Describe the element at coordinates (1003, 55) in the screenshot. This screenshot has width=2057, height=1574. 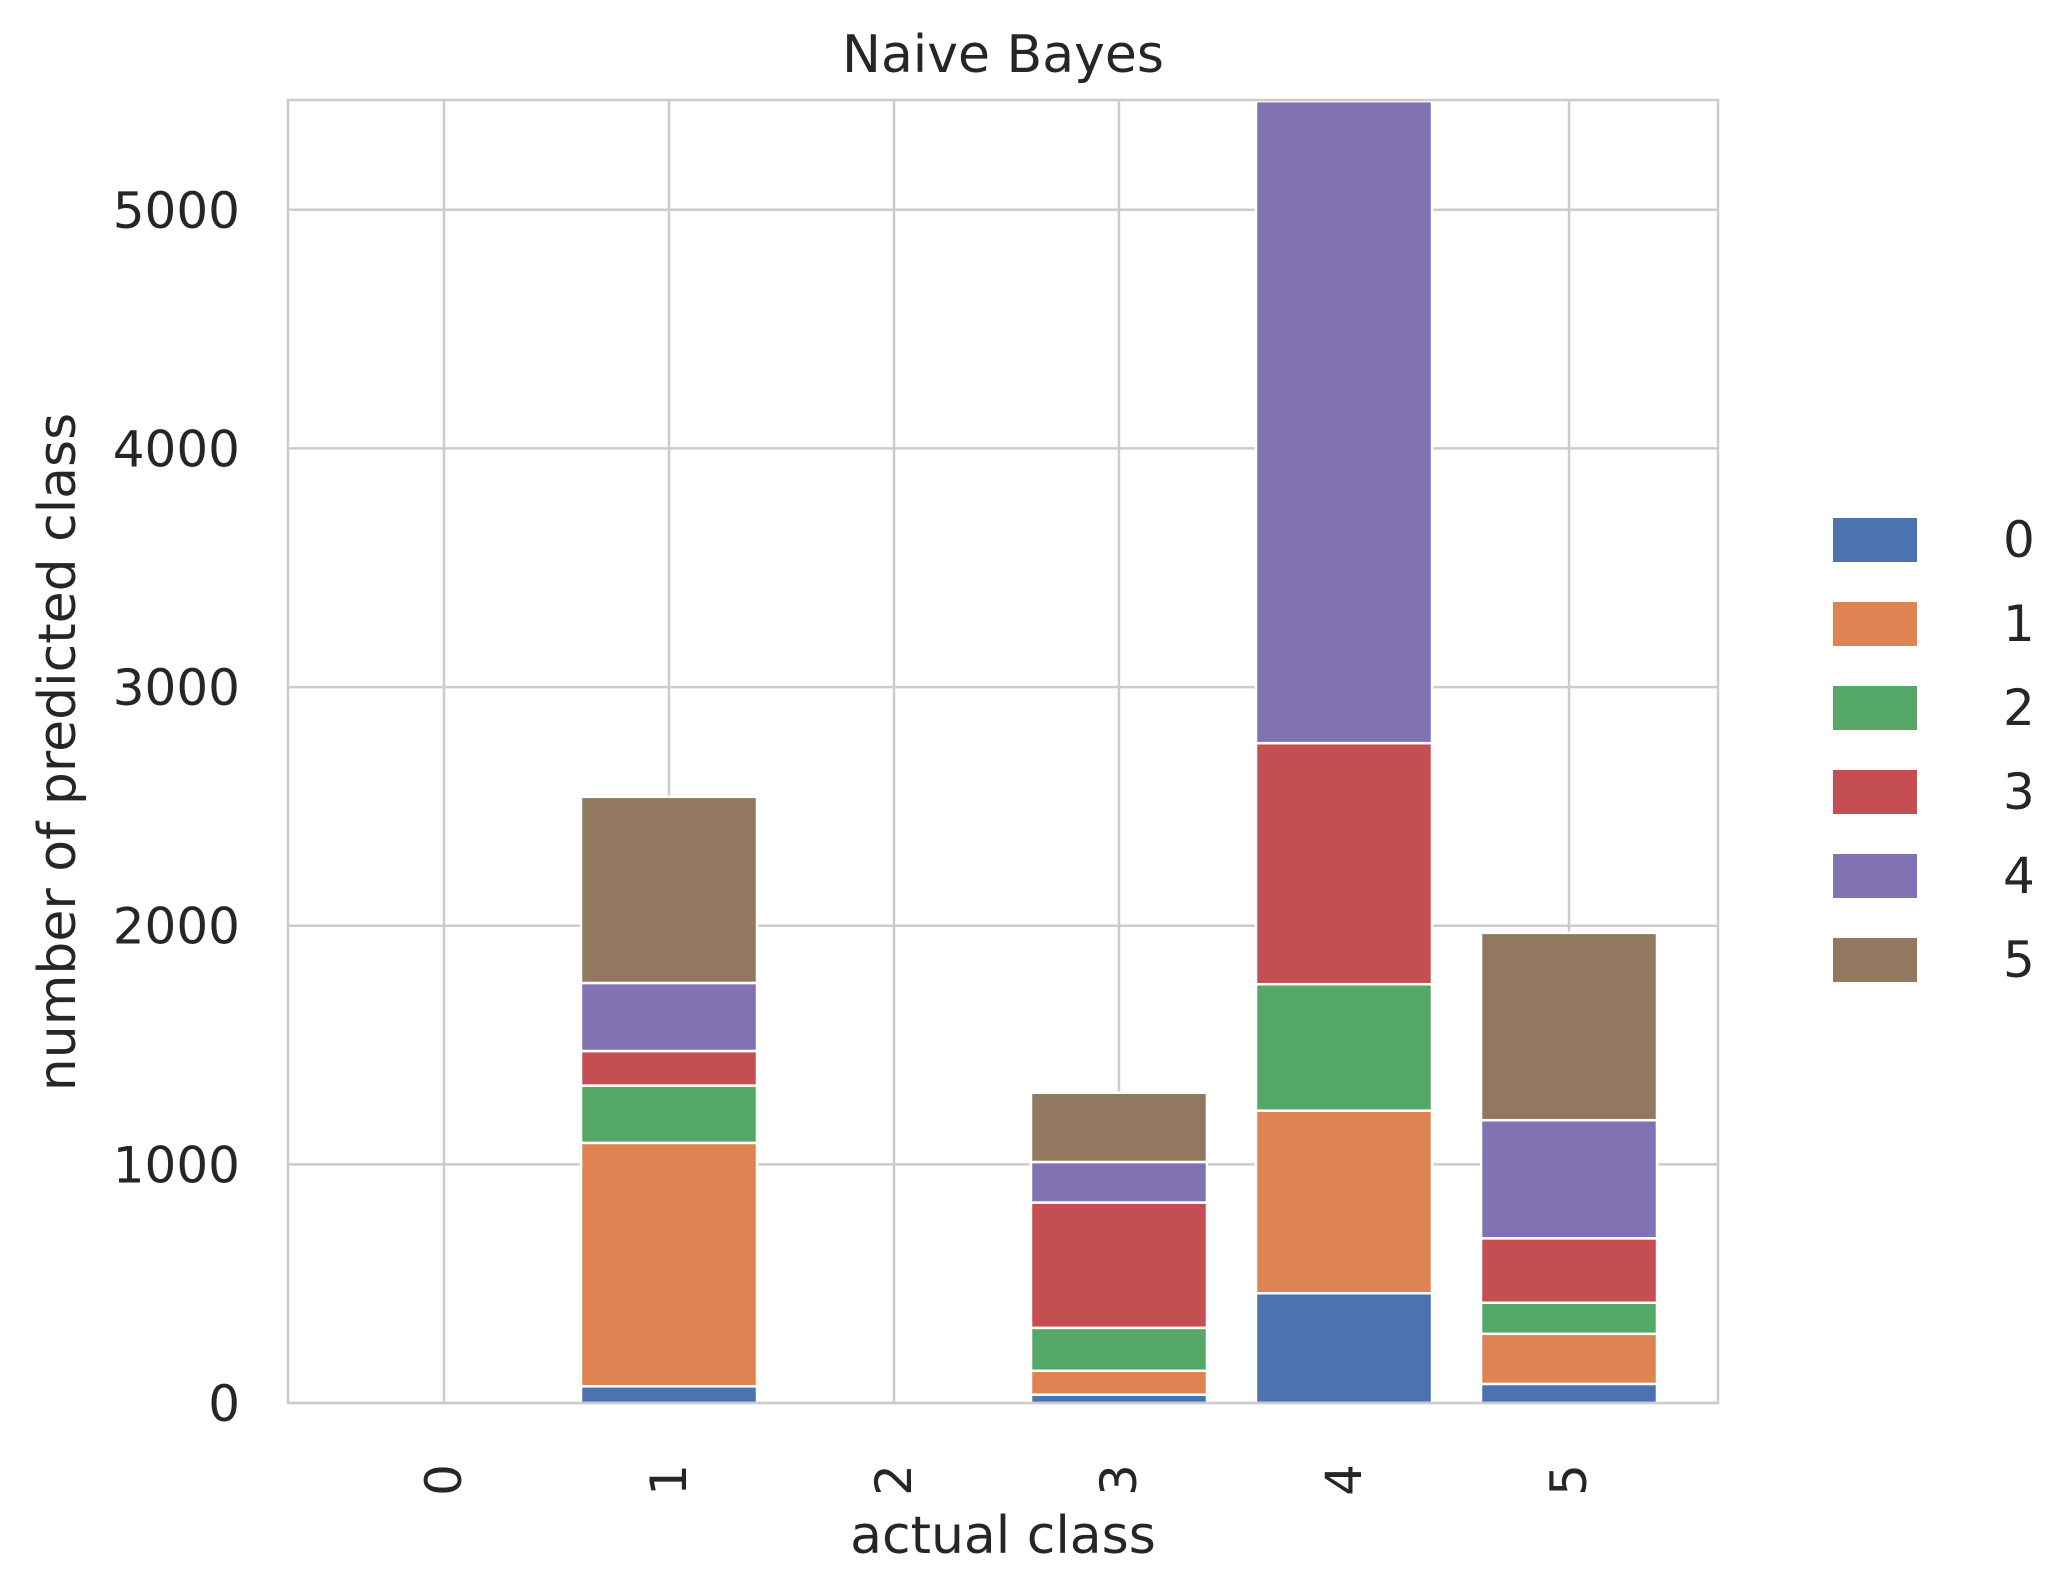
I see `chart-title: Naive Bayes` at that location.